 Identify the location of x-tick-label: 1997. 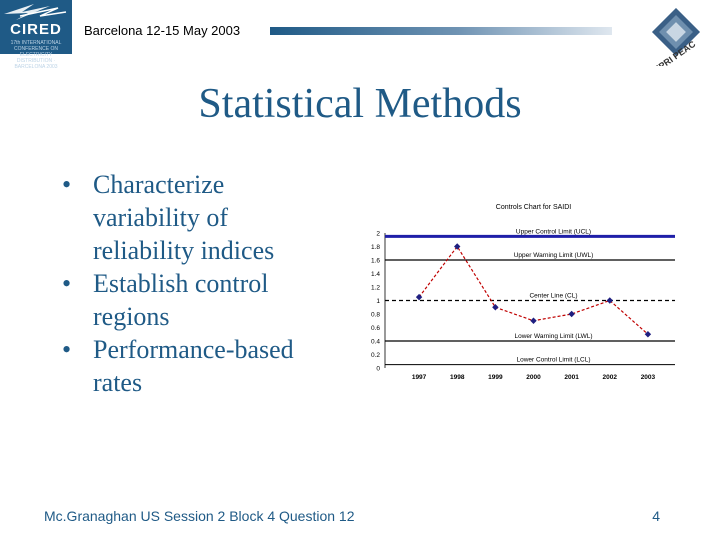
(419, 377).